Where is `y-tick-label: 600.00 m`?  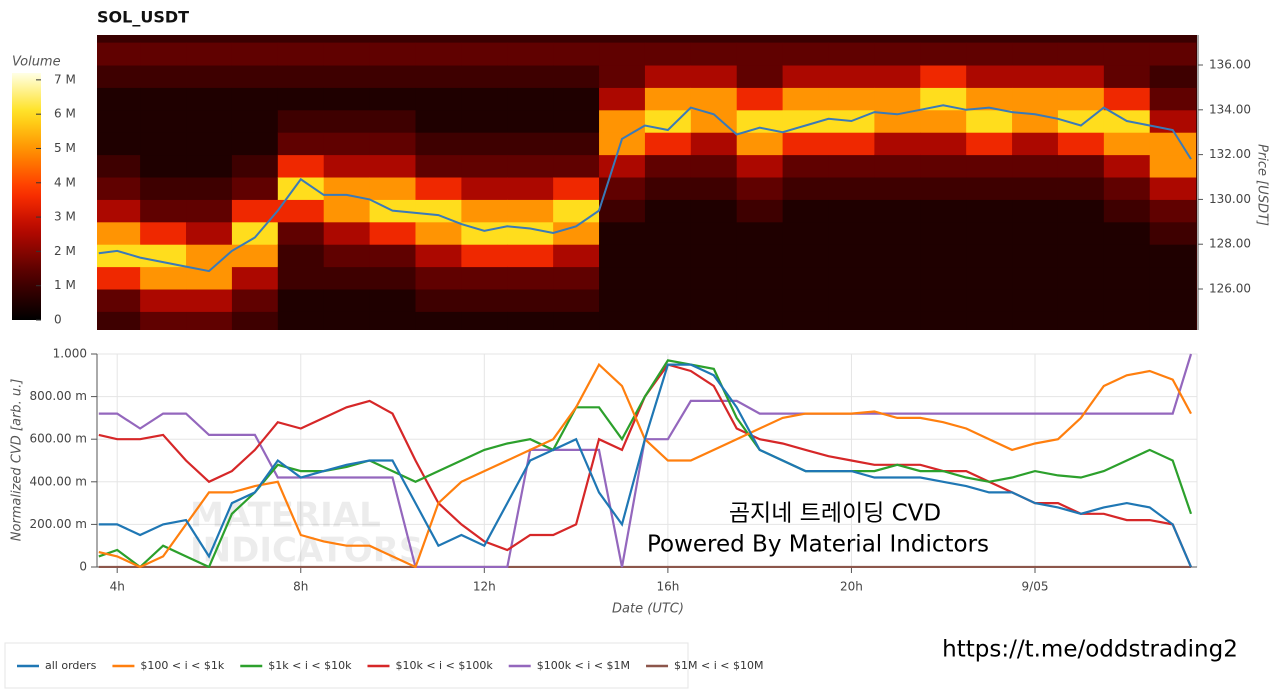 y-tick-label: 600.00 m is located at coordinates (59, 439).